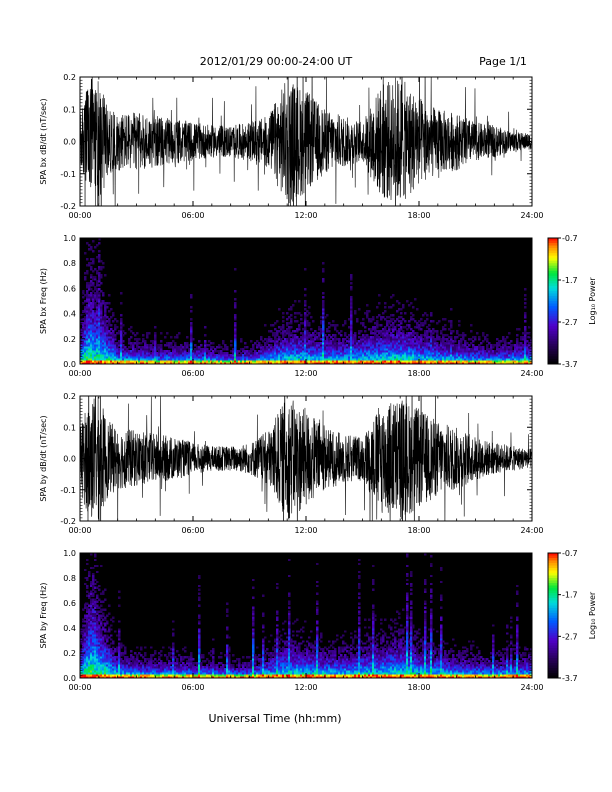 The height and width of the screenshot is (792, 612). I want to click on y-axis-label: SPA bx dB/dt (nT/sec), so click(43, 141).